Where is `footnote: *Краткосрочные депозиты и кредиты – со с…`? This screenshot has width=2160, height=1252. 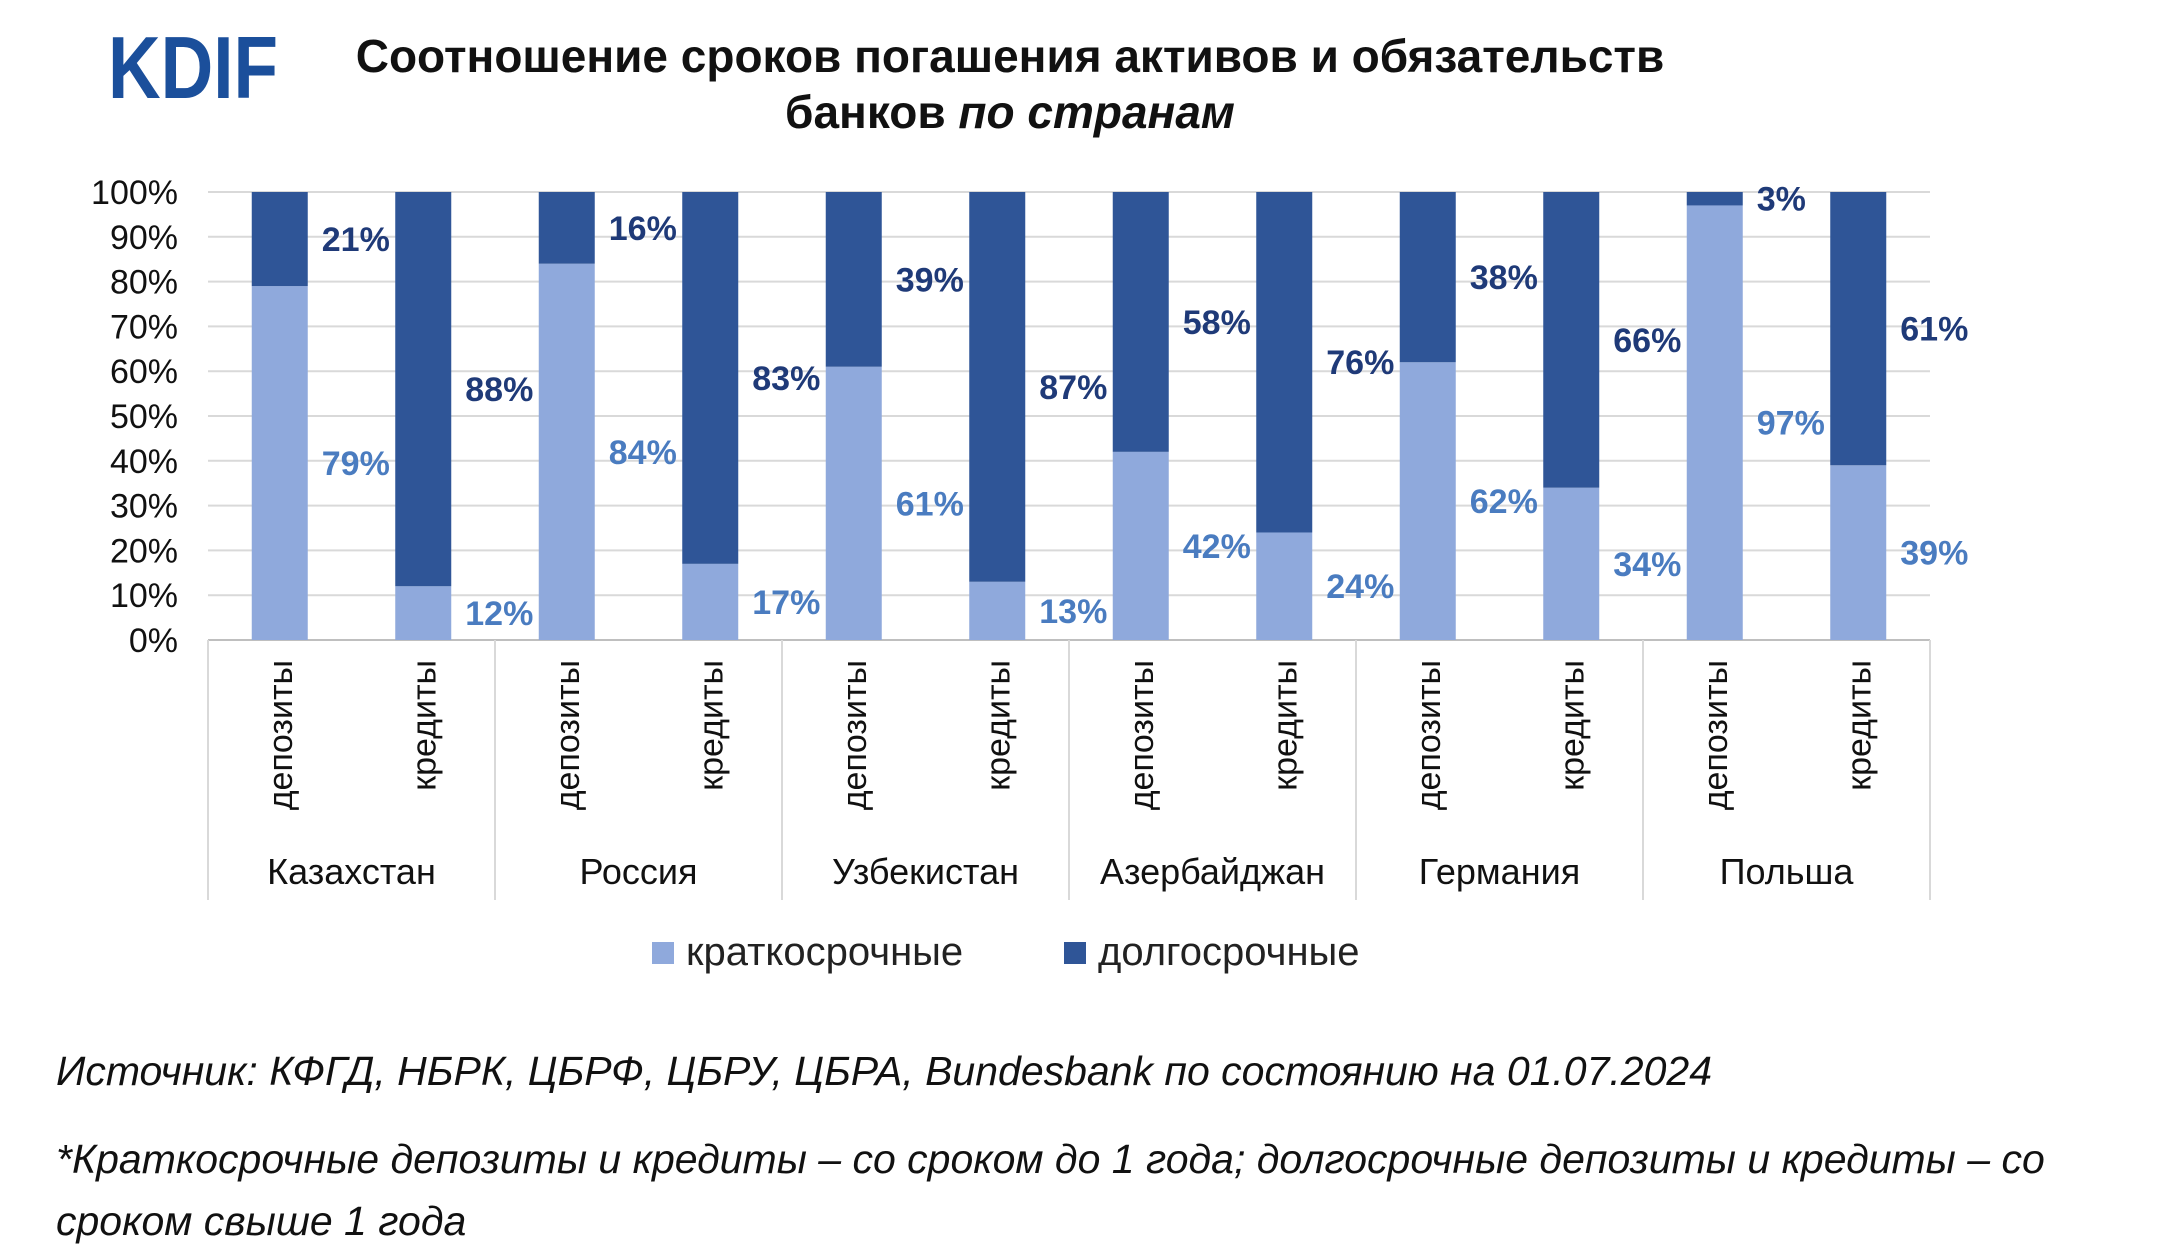 footnote: *Краткосрочные депозиты и кредиты – со с… is located at coordinates (1050, 1190).